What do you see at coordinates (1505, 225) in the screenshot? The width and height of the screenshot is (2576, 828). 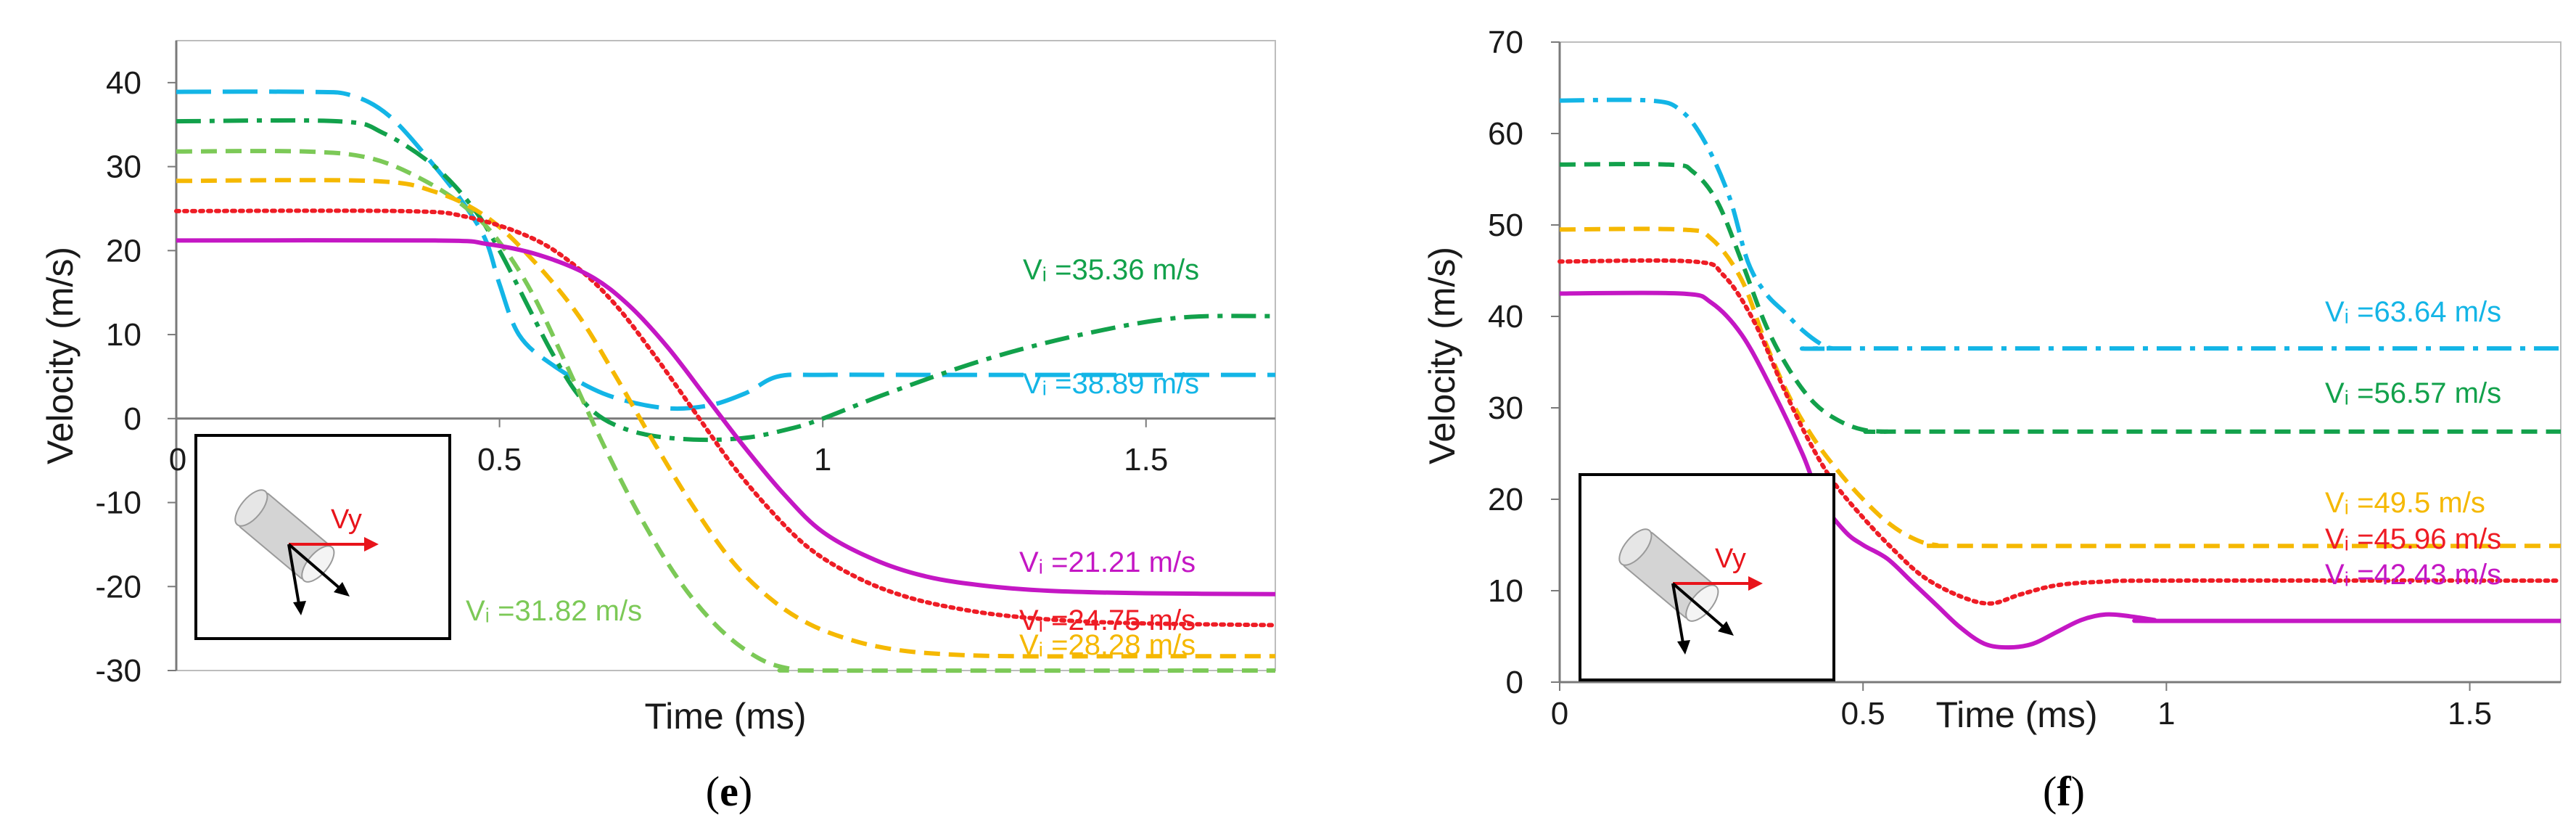 I see `y-tick-label: 50` at bounding box center [1505, 225].